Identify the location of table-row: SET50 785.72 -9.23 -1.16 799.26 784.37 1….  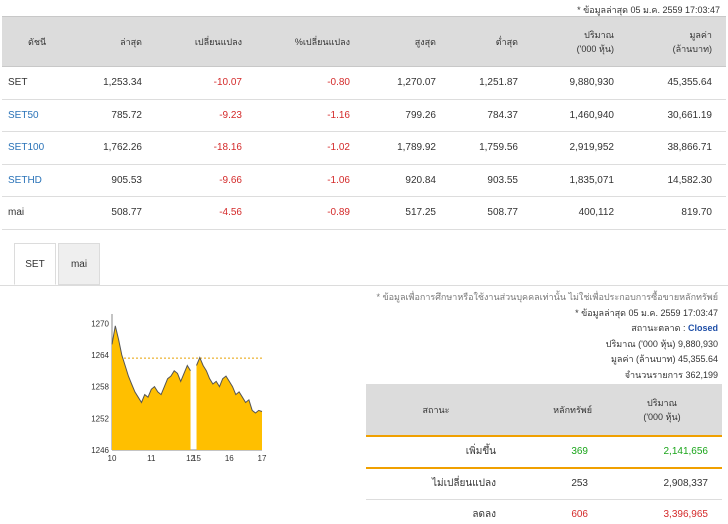
(364, 115).